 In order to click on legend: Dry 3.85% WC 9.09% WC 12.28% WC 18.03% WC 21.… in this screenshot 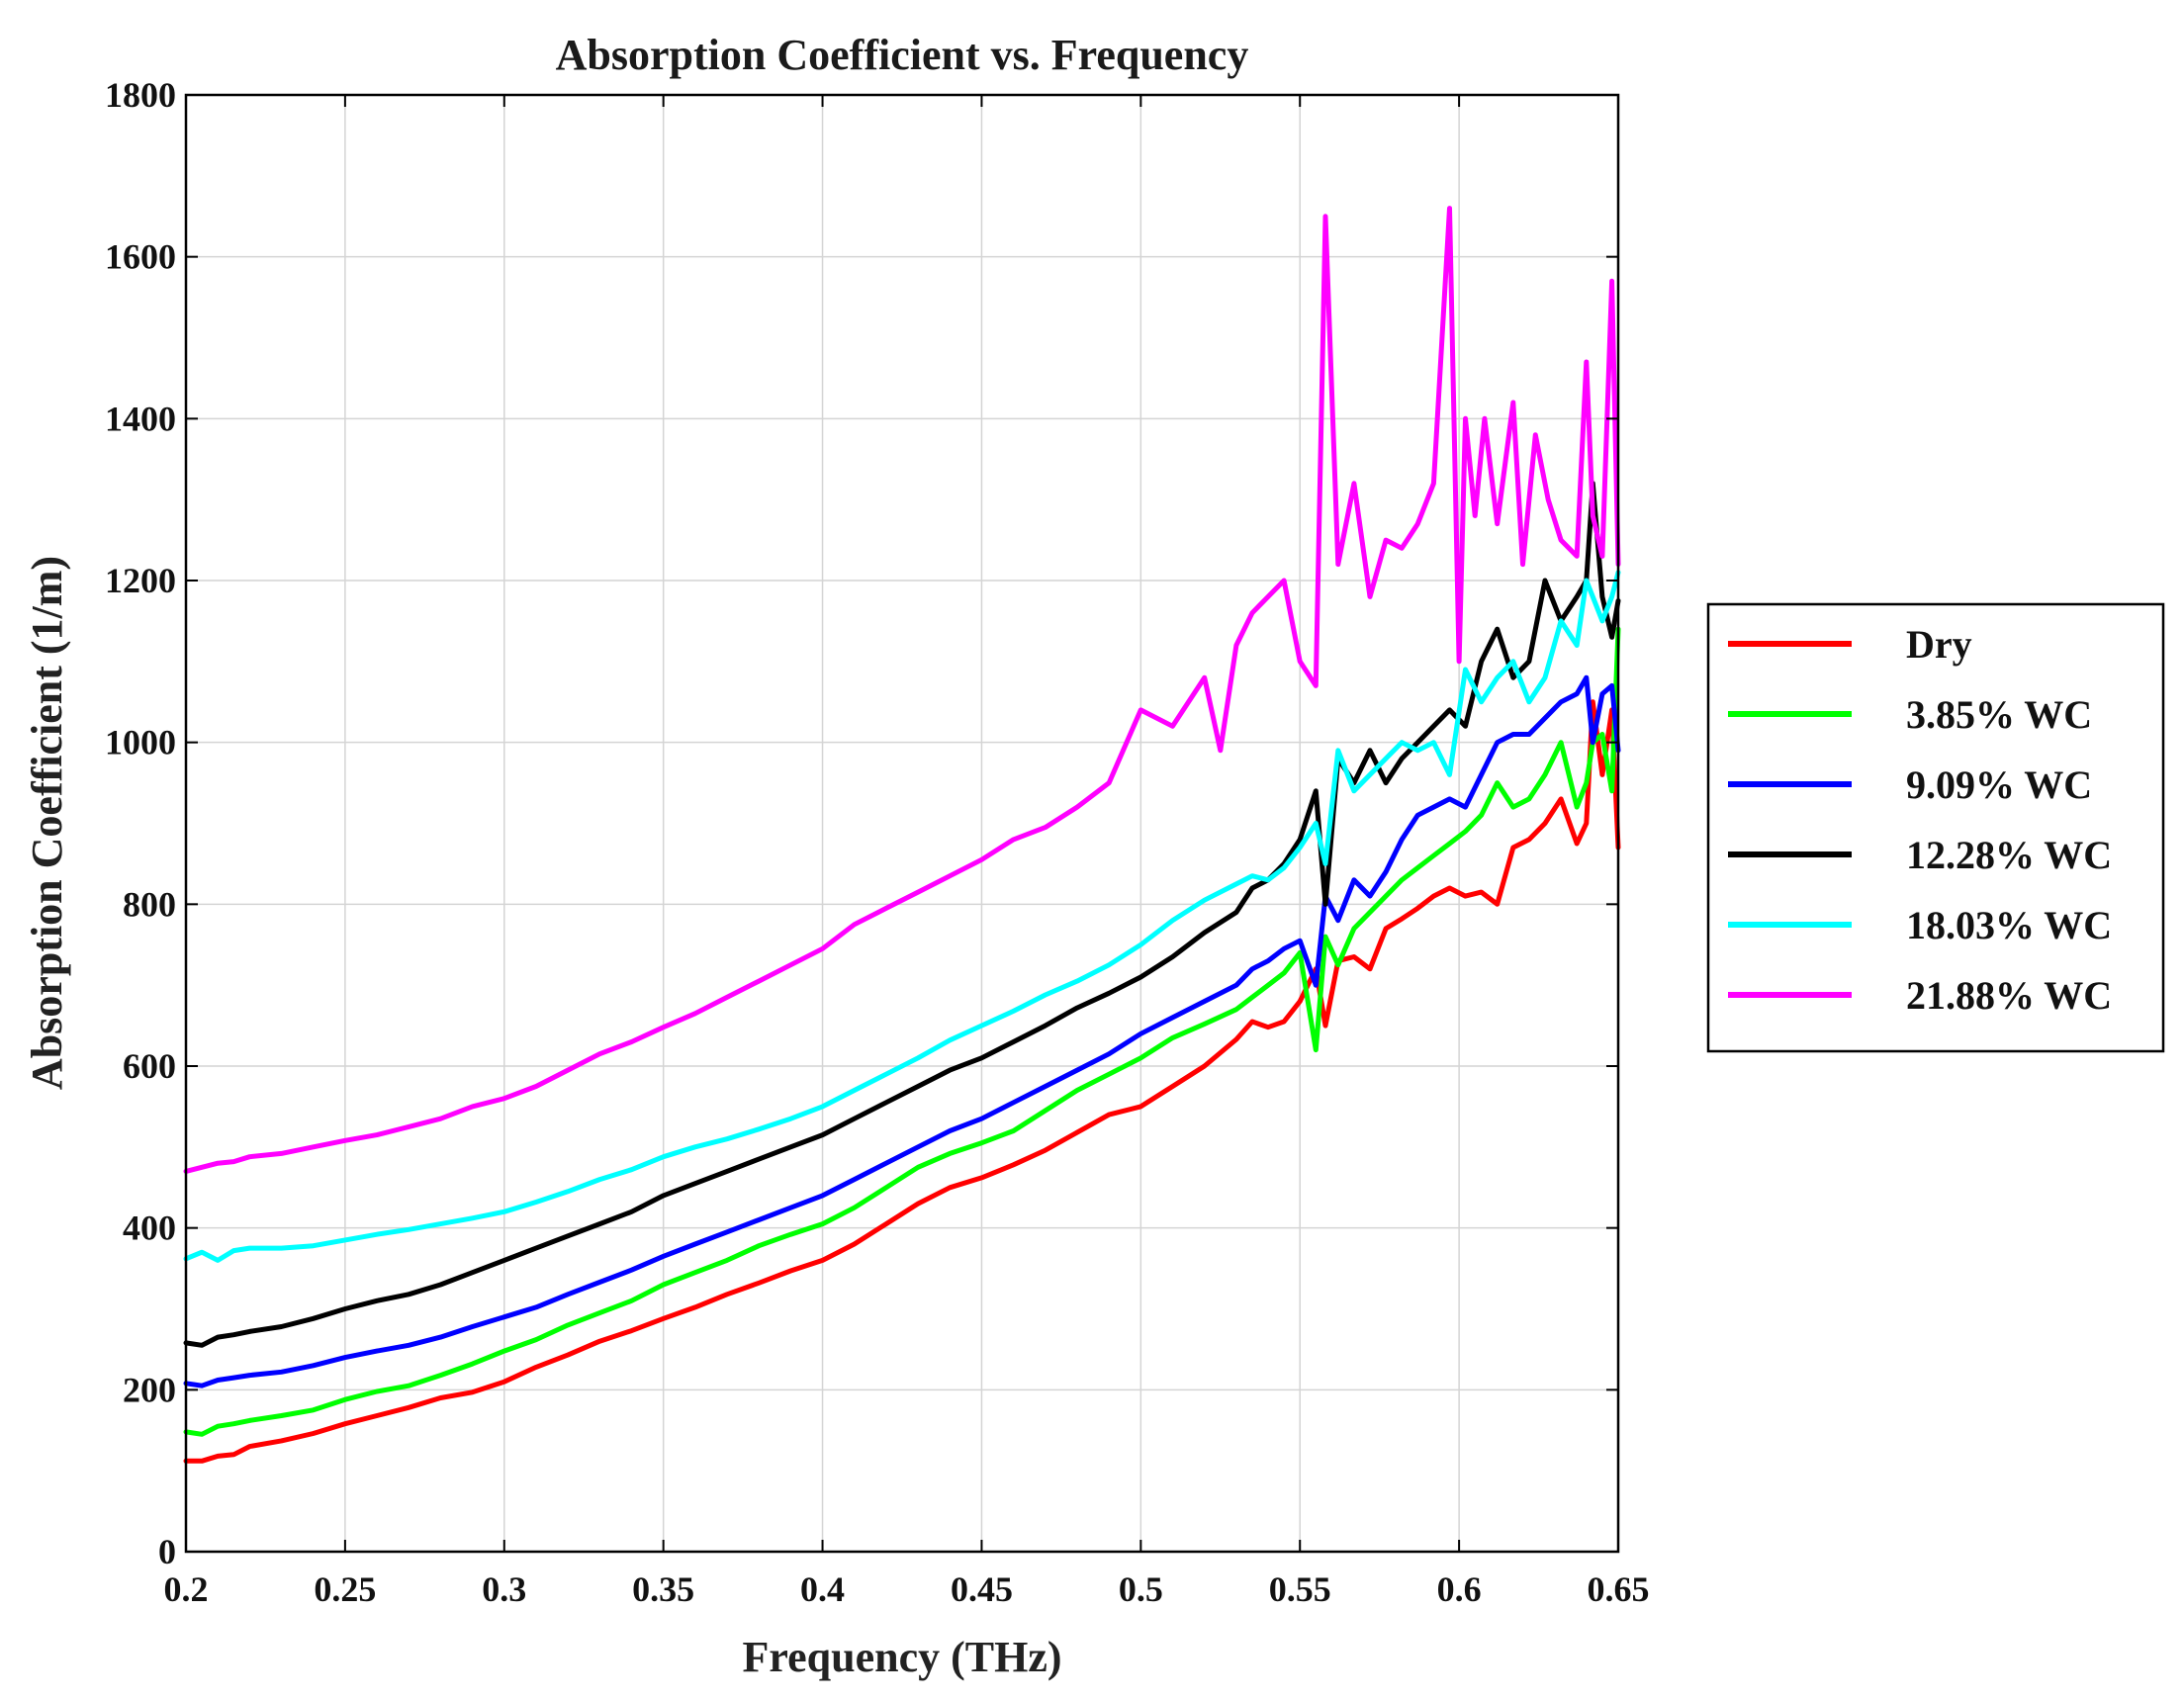, I will do `click(1935, 828)`.